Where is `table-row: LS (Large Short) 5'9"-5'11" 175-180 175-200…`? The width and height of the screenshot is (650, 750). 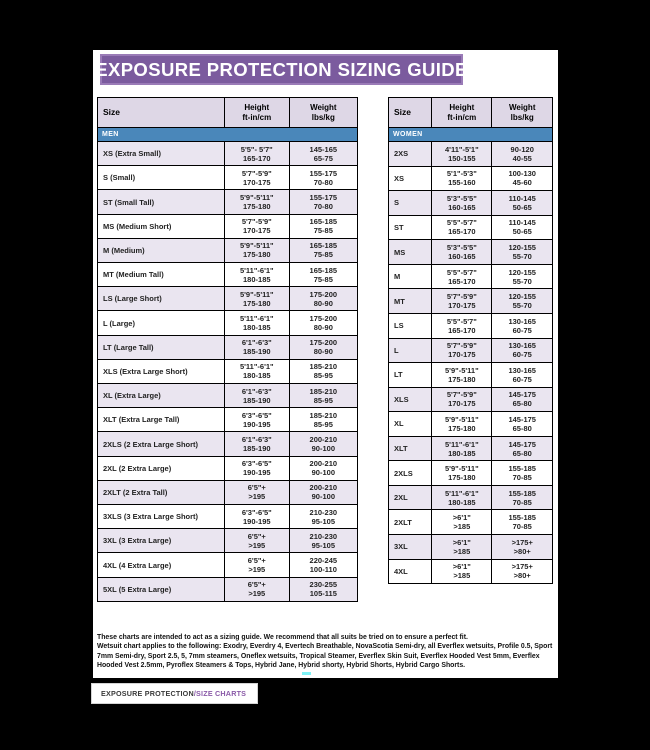 table-row: LS (Large Short) 5'9"-5'11" 175-180 175-200… is located at coordinates (227, 299).